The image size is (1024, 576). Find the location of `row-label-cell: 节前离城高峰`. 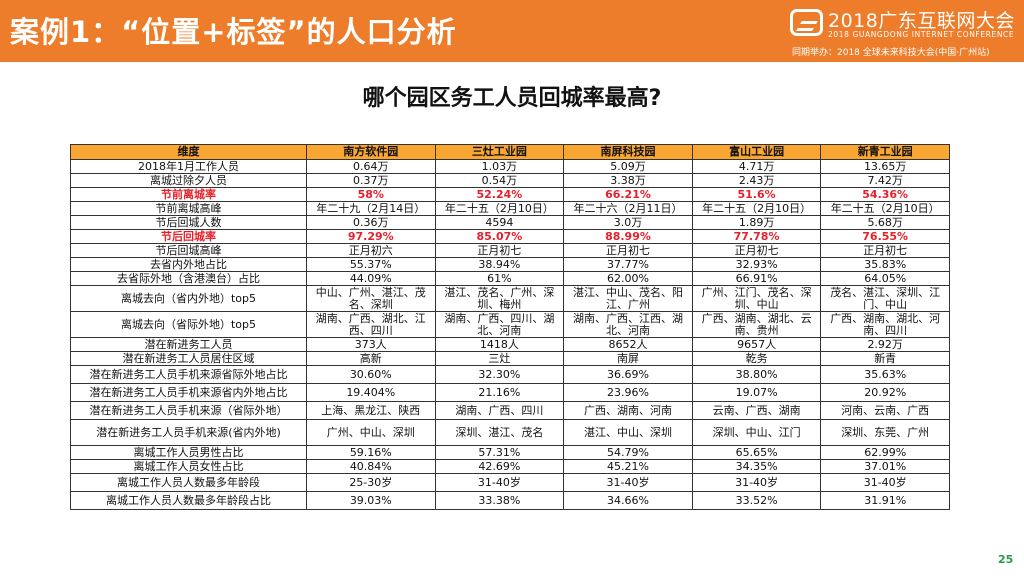

row-label-cell: 节前离城高峰 is located at coordinates (188, 208).